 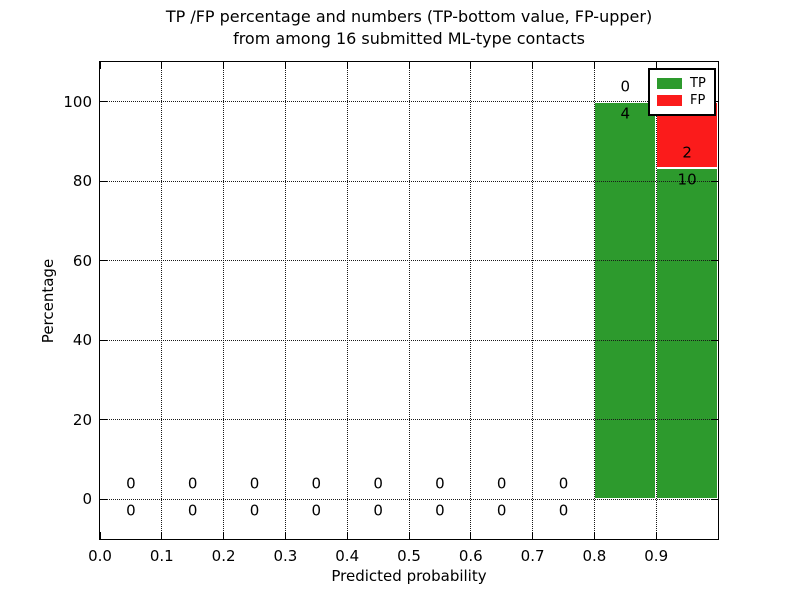 I want to click on legend-label-tp: TP, so click(x=698, y=83).